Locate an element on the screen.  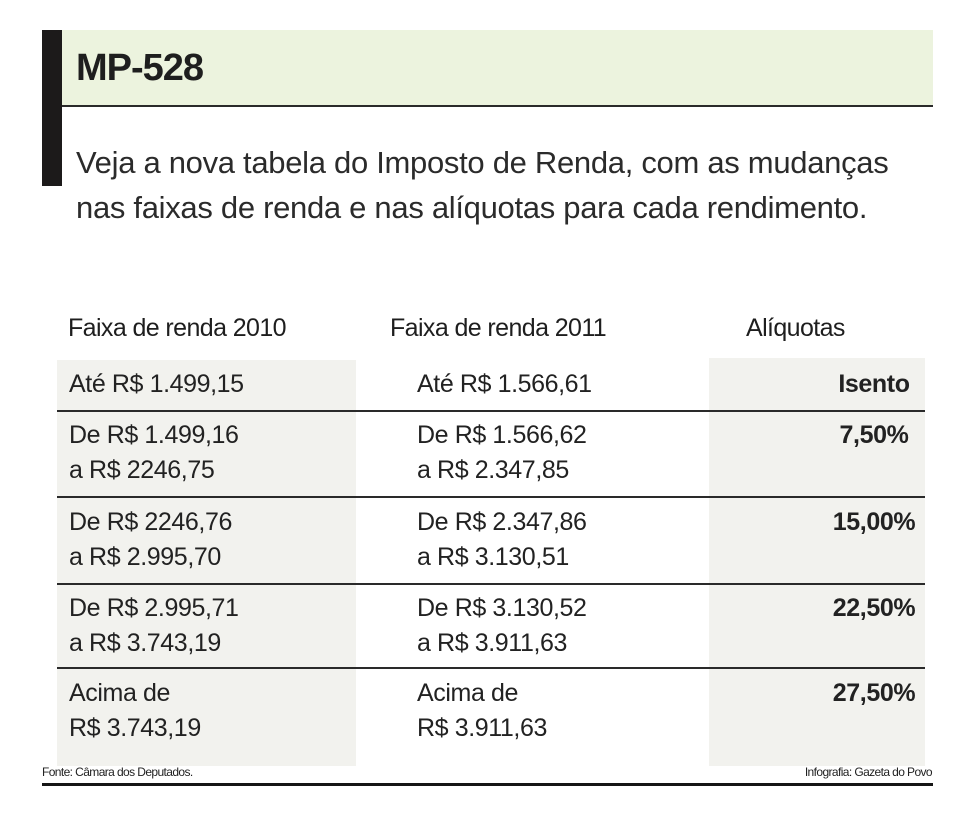
cell-2011: De R$ 3.130,52 a R$ 3.911,63 is located at coordinates (502, 625).